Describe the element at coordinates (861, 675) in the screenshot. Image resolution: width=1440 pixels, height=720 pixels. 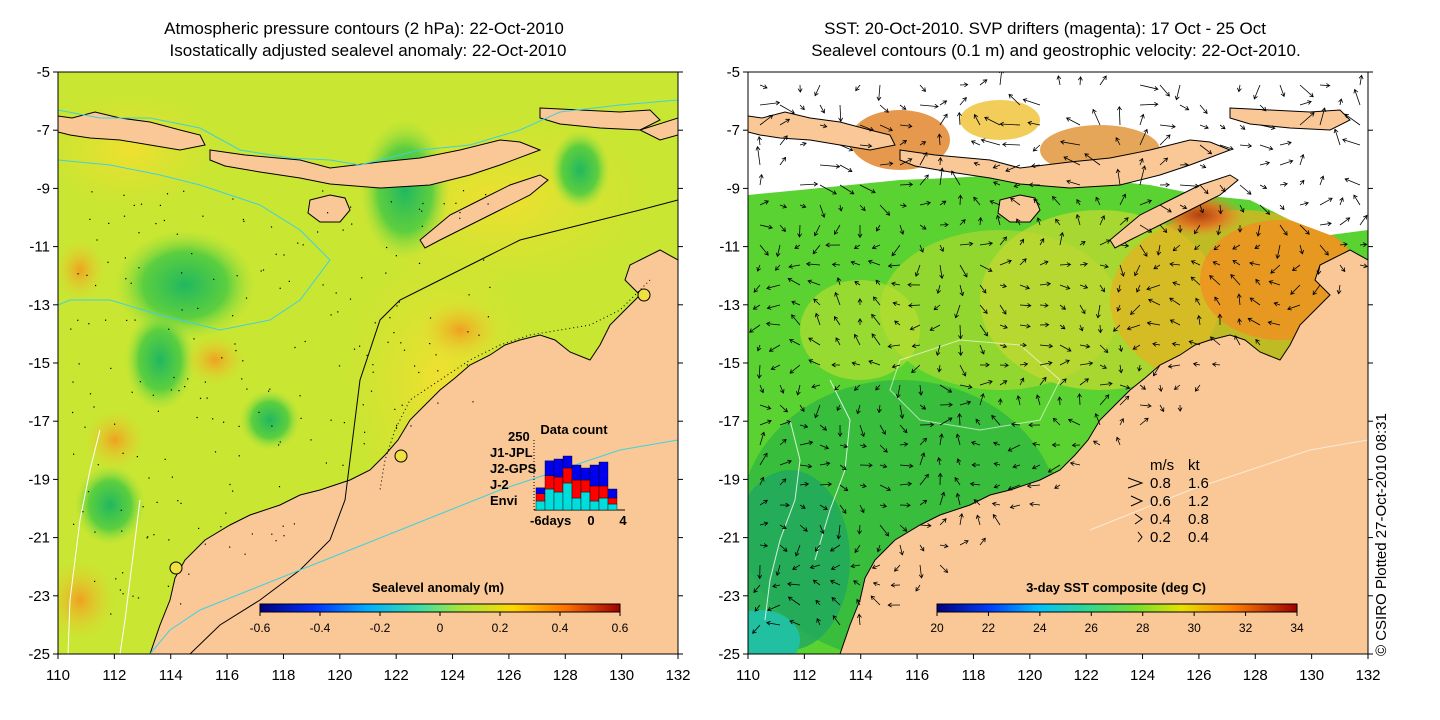
I see `right-lon-label: 114` at that location.